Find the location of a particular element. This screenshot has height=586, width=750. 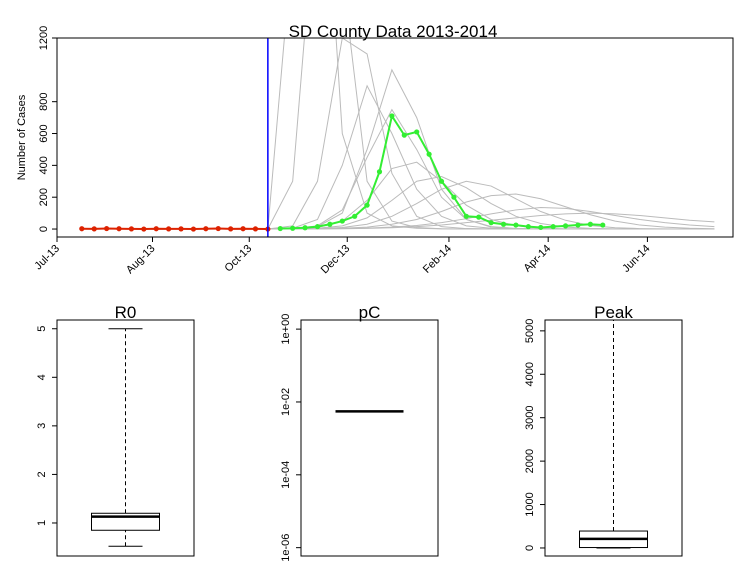

x-tick-label: Dec-13 is located at coordinates (336, 260).